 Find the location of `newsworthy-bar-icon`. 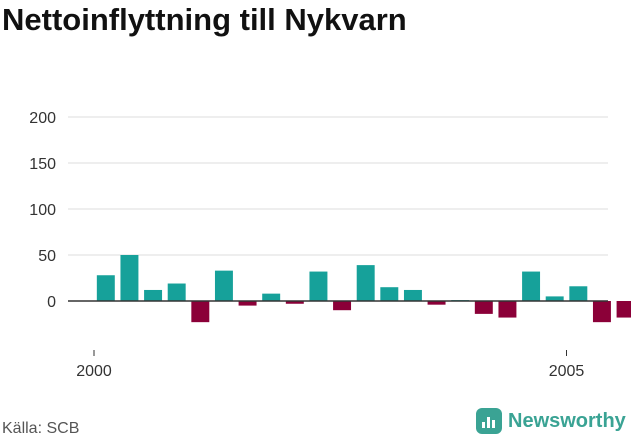

newsworthy-bar-icon is located at coordinates (489, 421).